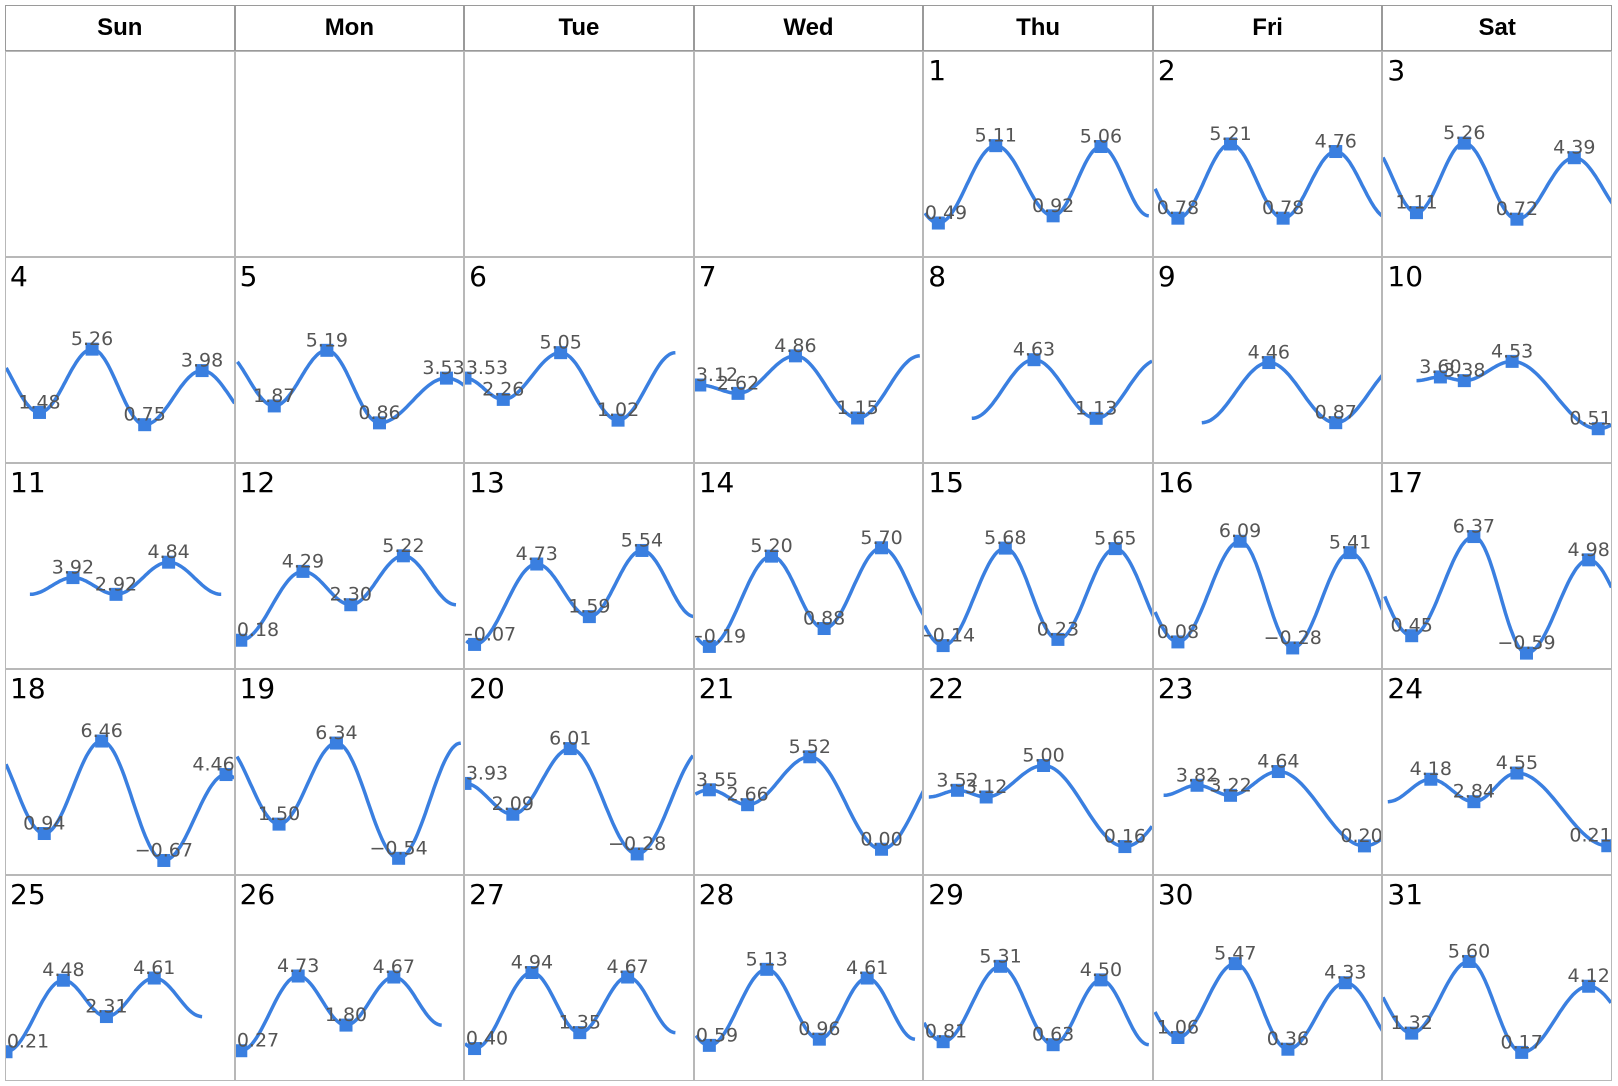  What do you see at coordinates (478, 276) in the screenshot?
I see `day-number: 6` at bounding box center [478, 276].